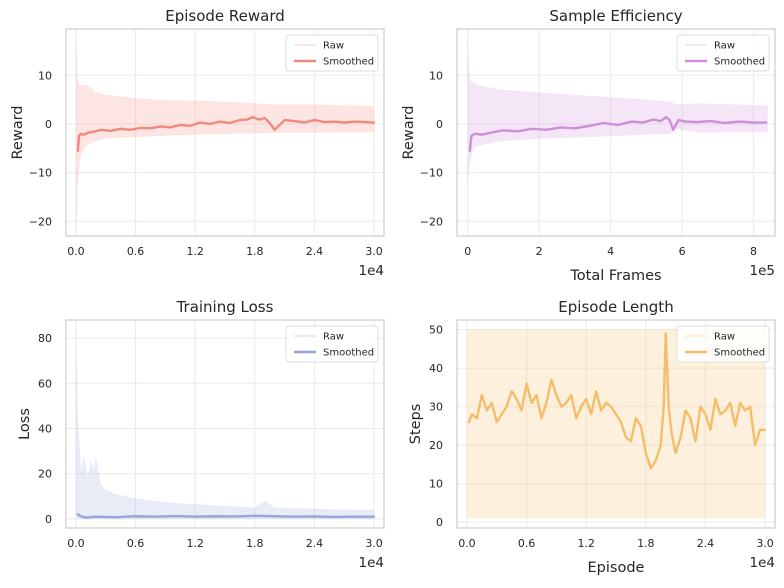  I want to click on x-tick-label: 8, so click(753, 251).